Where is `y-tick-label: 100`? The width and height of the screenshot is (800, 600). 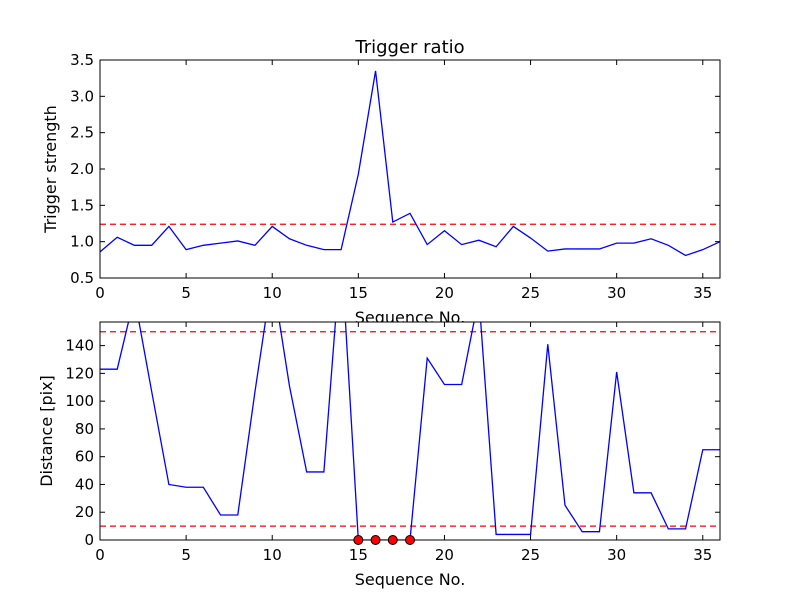 y-tick-label: 100 is located at coordinates (79, 401).